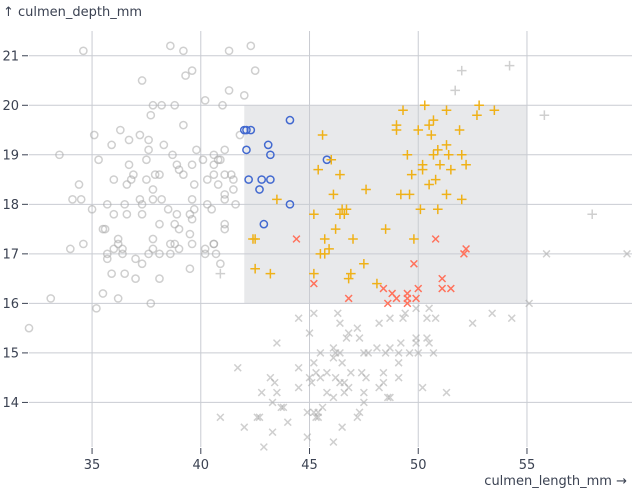 The image size is (640, 503). Describe the element at coordinates (72, 12) in the screenshot. I see `y-axis-label: ↑ culmen_depth_mm` at that location.